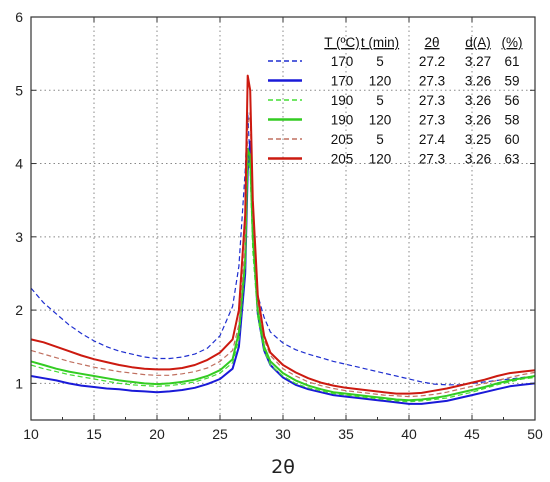 The width and height of the screenshot is (550, 482). I want to click on x-tick-label: 20, so click(157, 434).